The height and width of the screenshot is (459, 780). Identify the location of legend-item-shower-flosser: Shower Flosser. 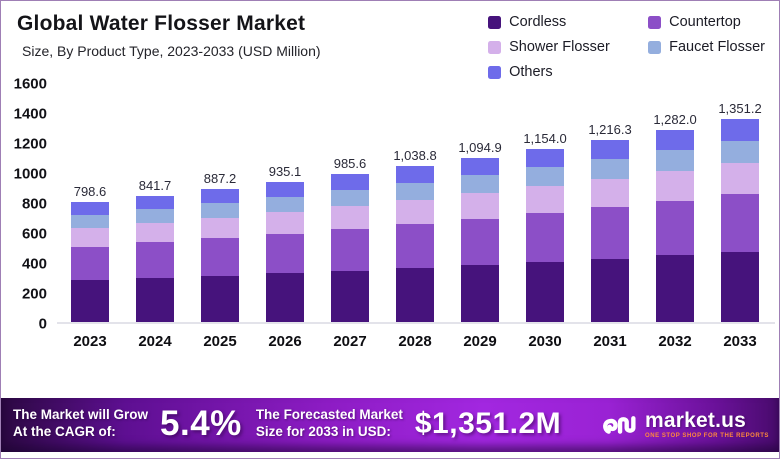
(564, 47).